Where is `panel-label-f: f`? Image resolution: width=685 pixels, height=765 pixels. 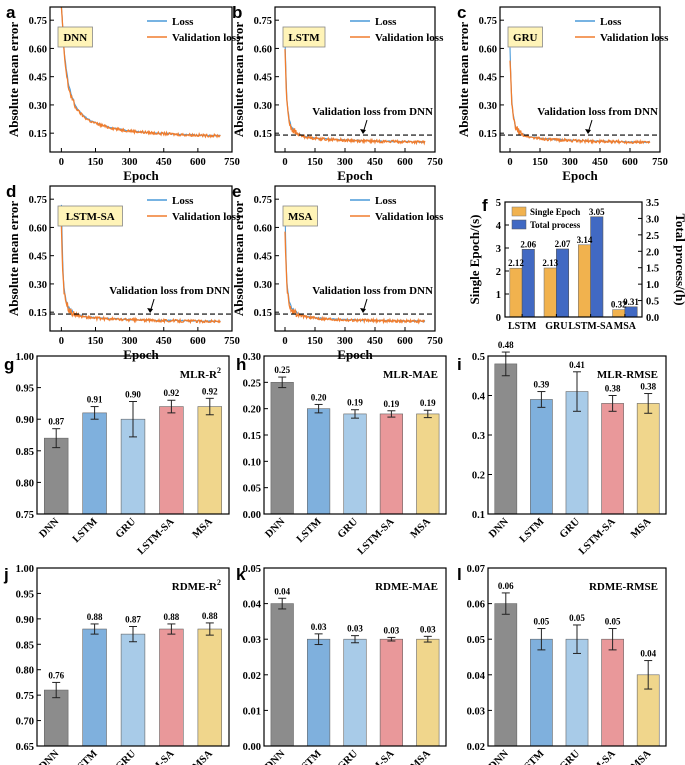 panel-label-f: f is located at coordinates (485, 205).